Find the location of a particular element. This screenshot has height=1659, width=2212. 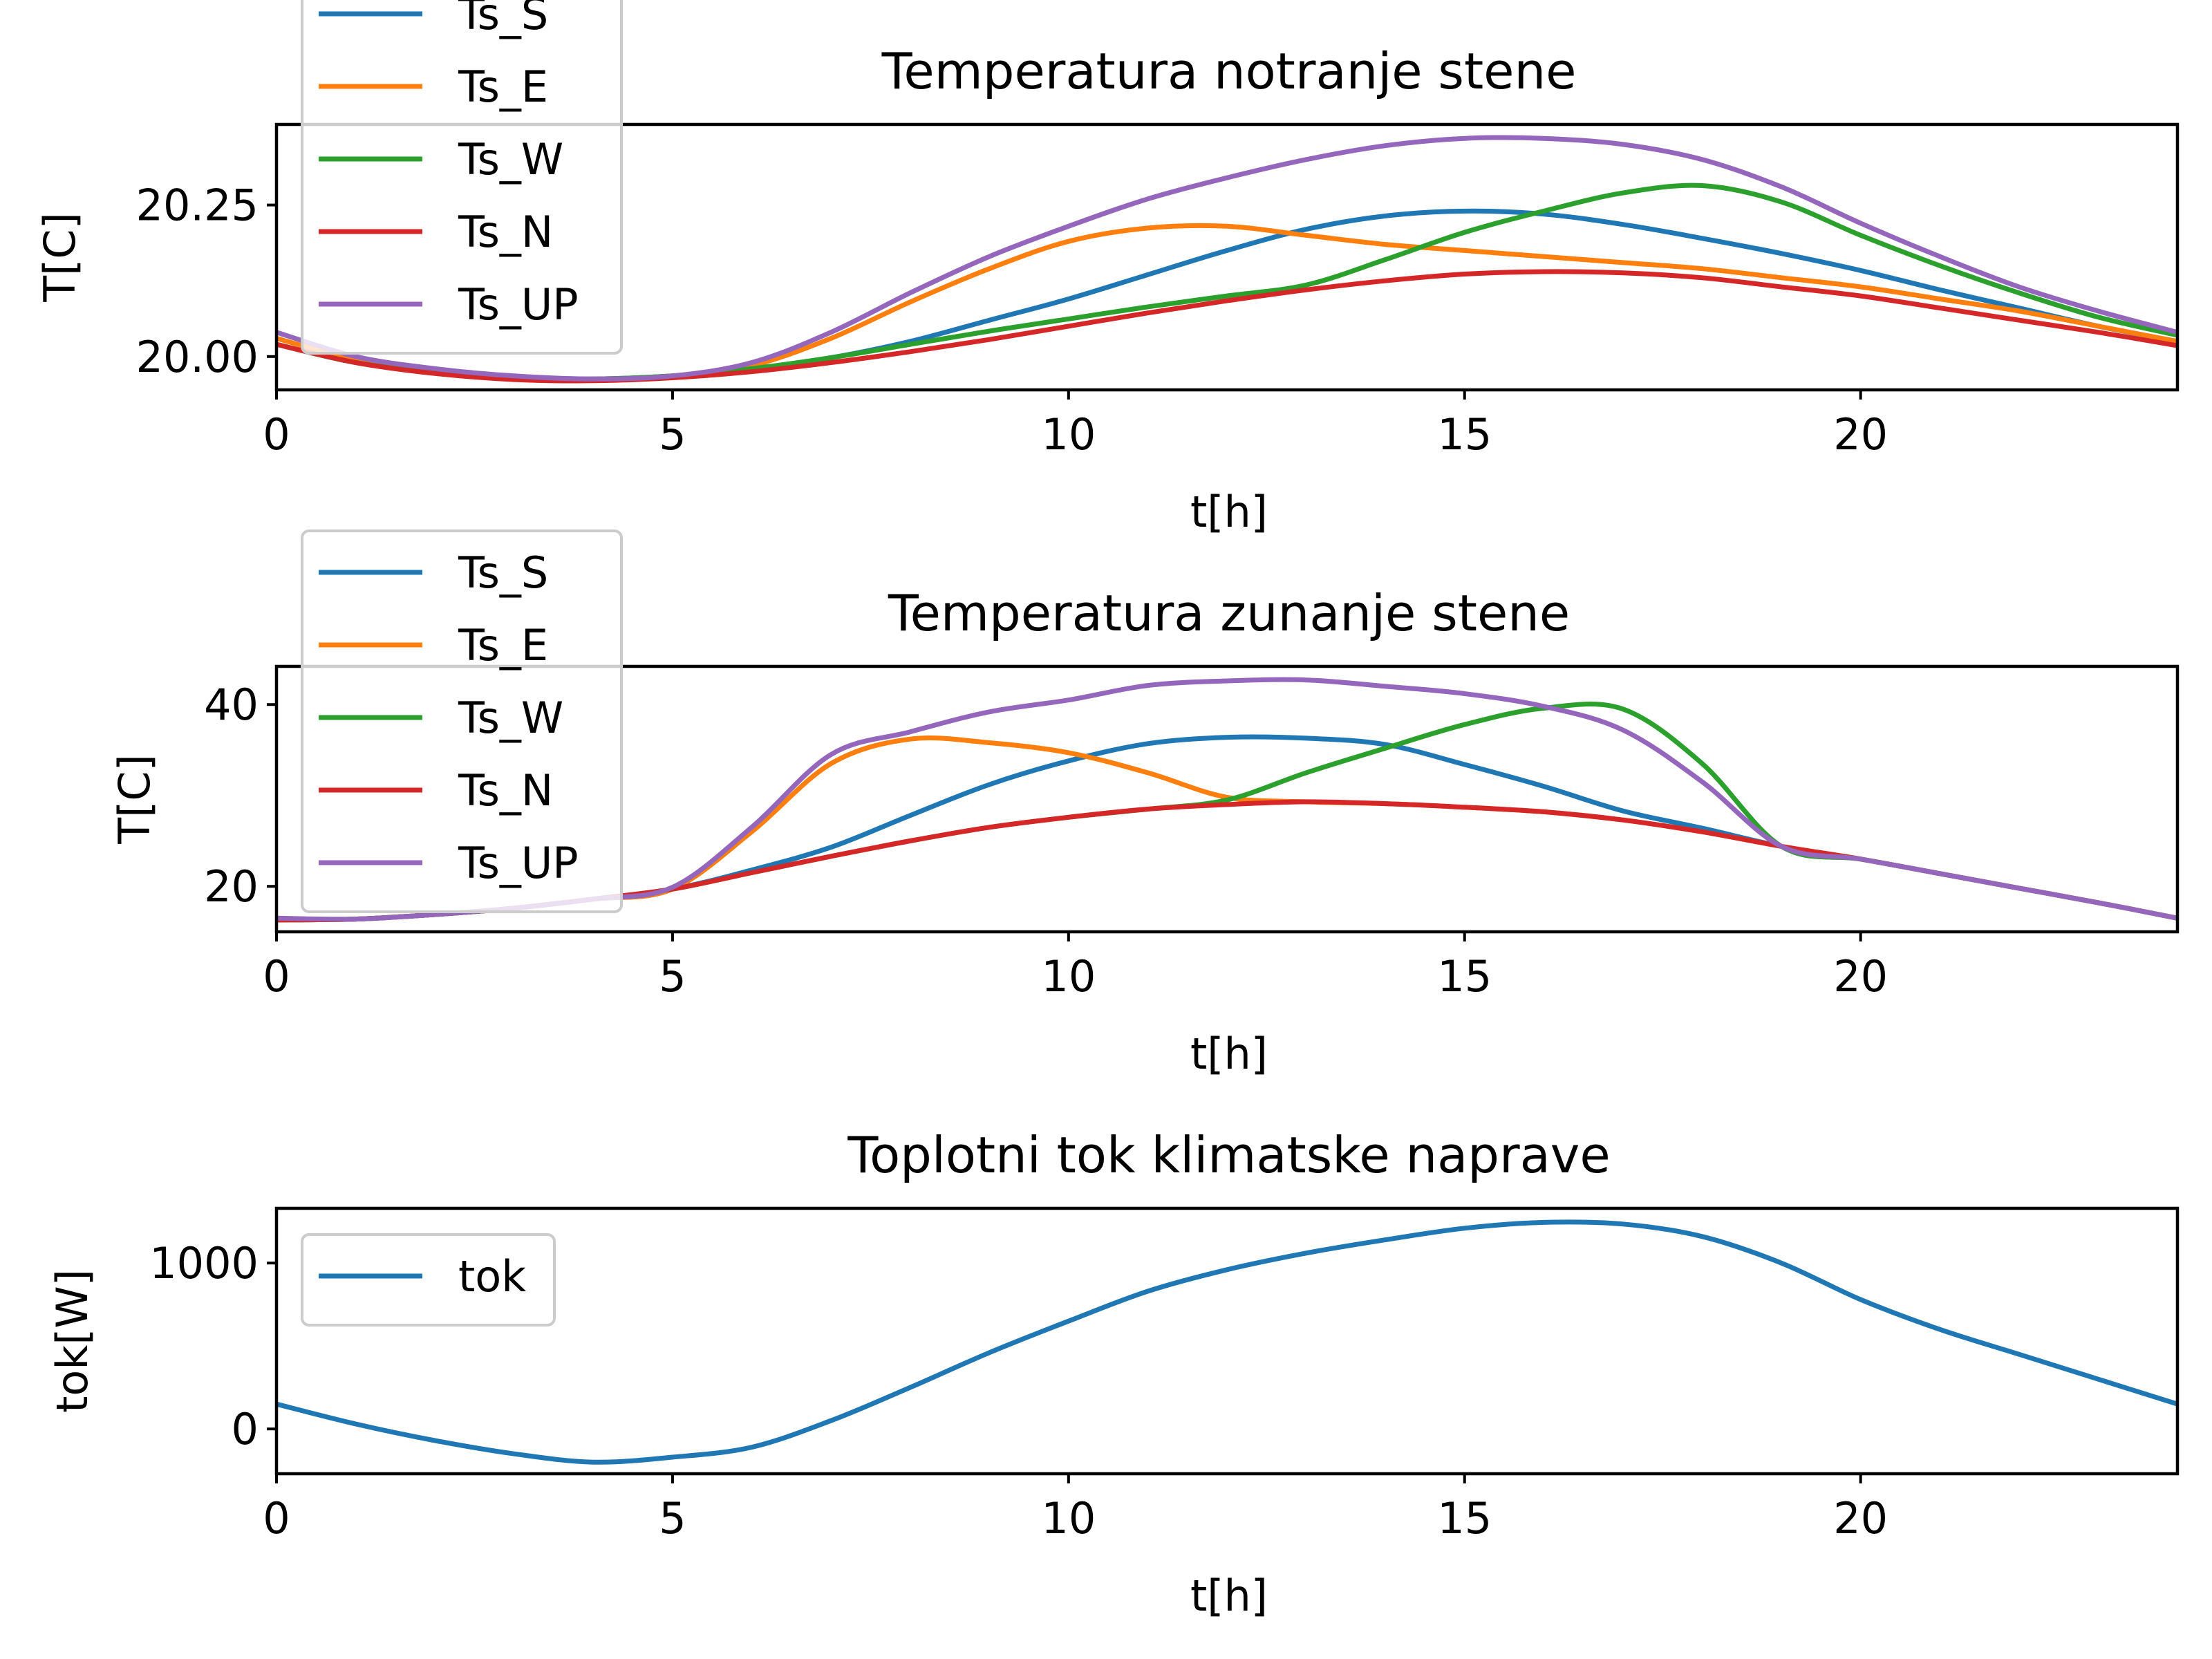

legend: tok is located at coordinates (428, 1280).